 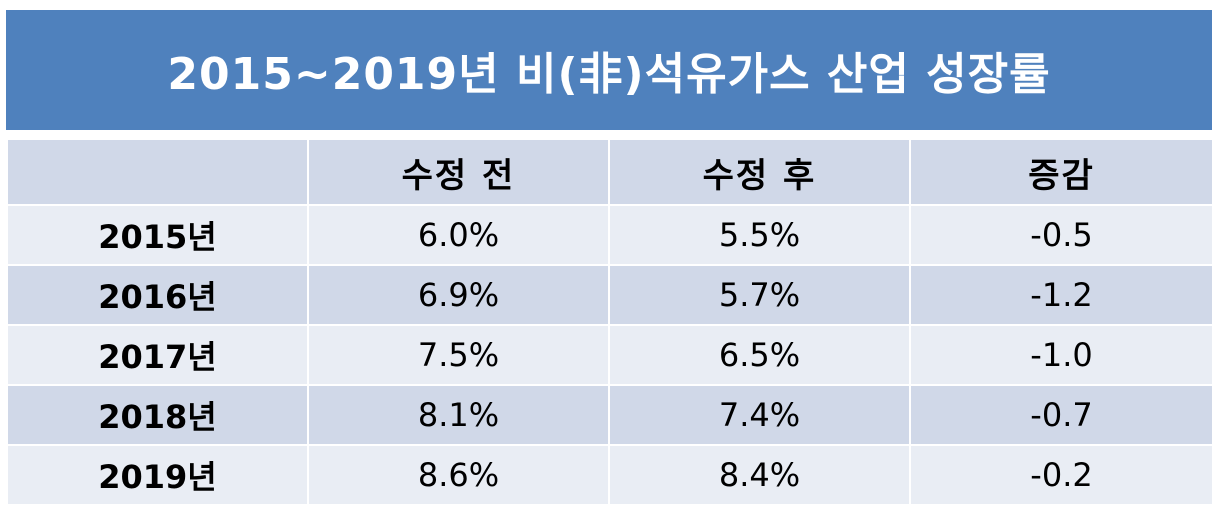 What do you see at coordinates (759, 295) in the screenshot?
I see `after-cell: 5.7%` at bounding box center [759, 295].